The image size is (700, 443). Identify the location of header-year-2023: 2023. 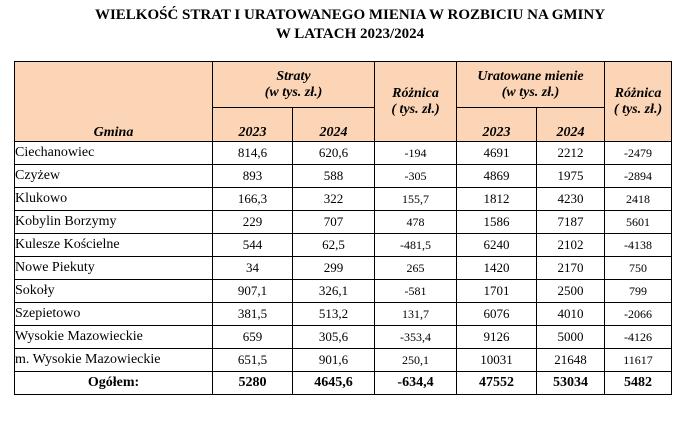
(252, 124).